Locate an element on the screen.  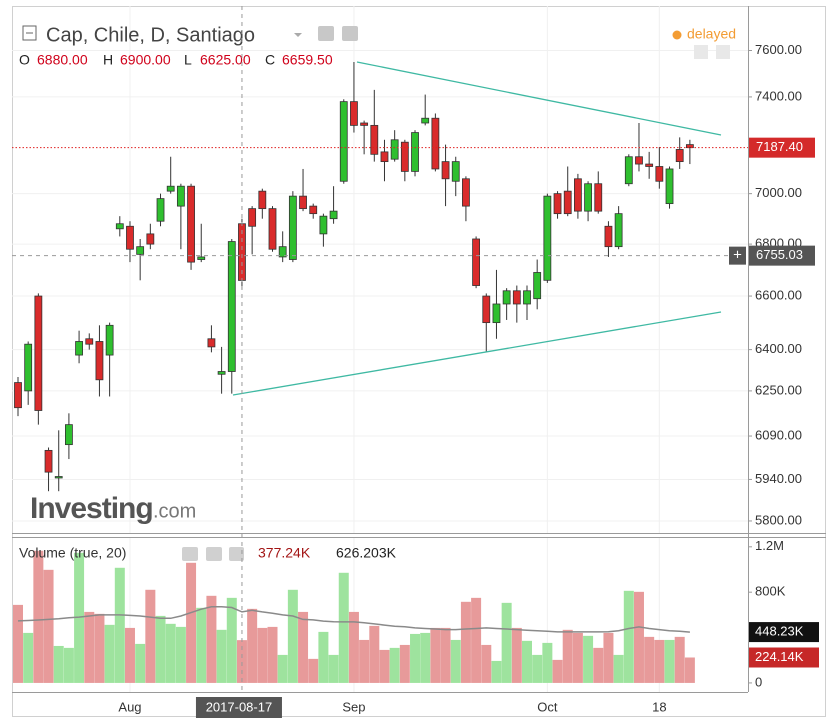
volume-ma-tag is located at coordinates (784, 632).